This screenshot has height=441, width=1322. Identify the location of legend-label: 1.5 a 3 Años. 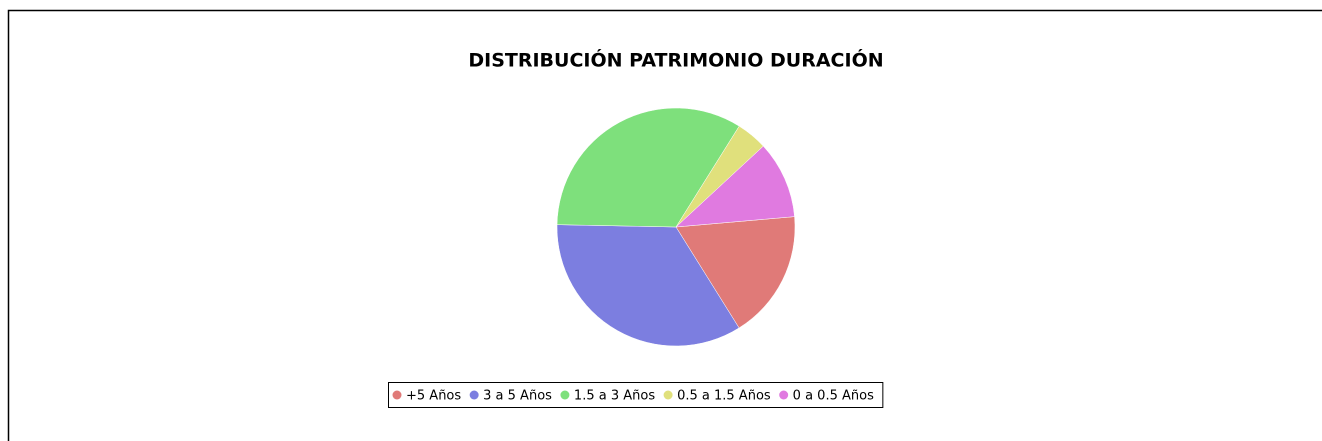
(614, 396).